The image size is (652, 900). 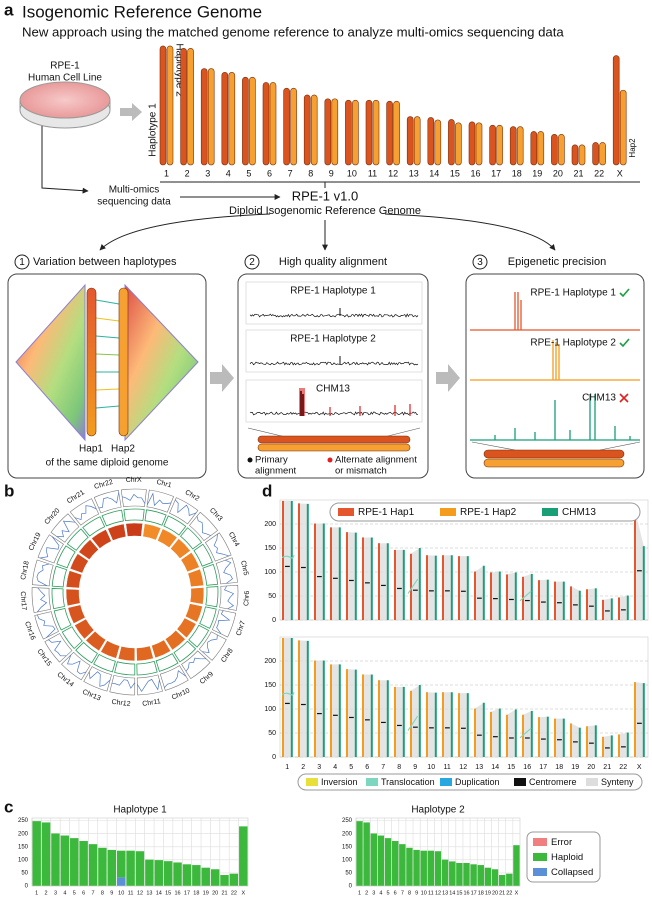 I want to click on chromosome-label: 2, so click(x=187, y=173).